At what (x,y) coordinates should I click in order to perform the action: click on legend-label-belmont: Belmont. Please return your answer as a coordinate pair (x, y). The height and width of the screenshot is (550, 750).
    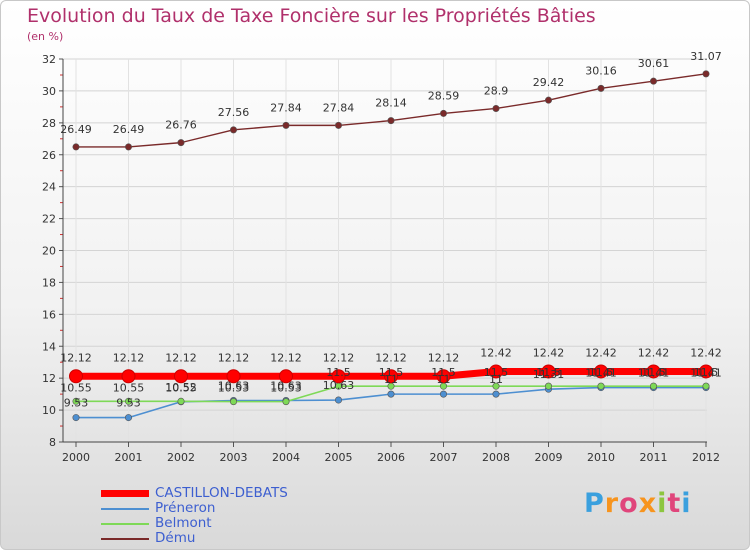
    Looking at the image, I should click on (183, 523).